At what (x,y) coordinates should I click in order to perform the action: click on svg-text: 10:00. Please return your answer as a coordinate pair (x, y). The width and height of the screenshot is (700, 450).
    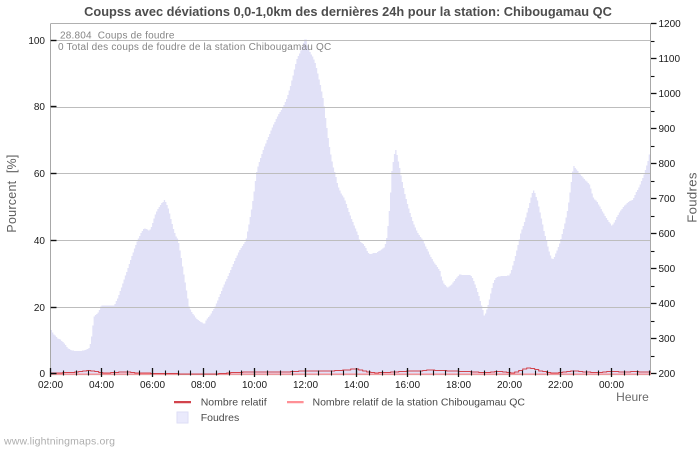
    Looking at the image, I should click on (254, 385).